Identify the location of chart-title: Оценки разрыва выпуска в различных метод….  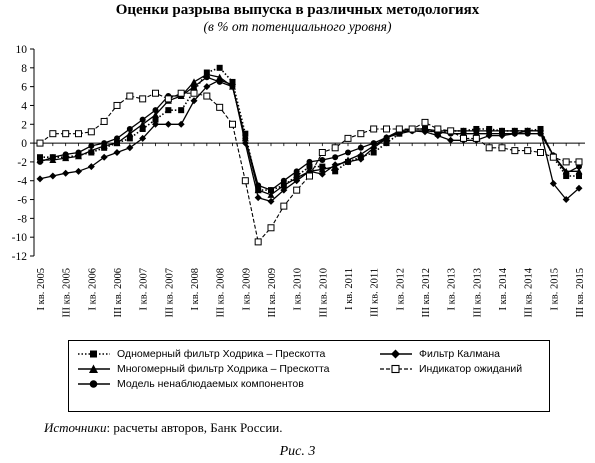
(297, 10).